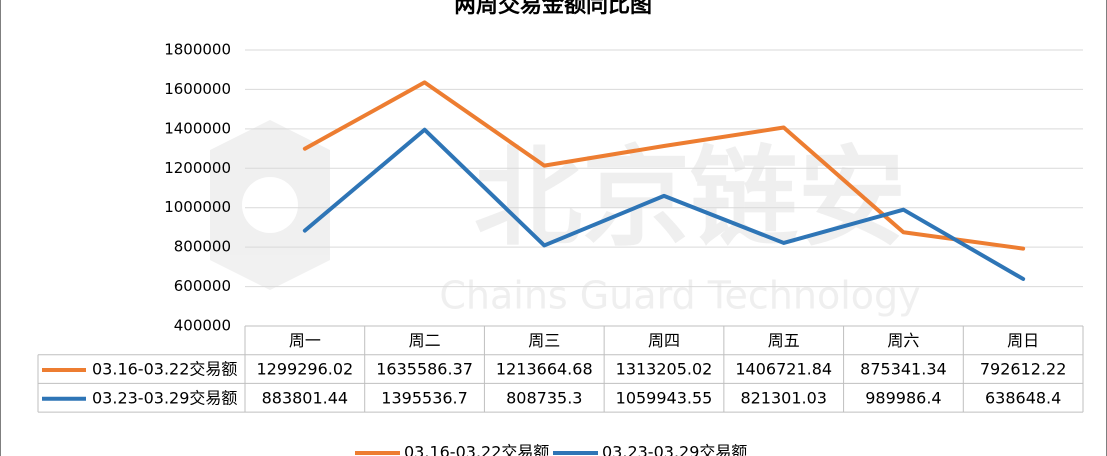  What do you see at coordinates (664, 369) in the screenshot?
I see `table-value: 1313205.02` at bounding box center [664, 369].